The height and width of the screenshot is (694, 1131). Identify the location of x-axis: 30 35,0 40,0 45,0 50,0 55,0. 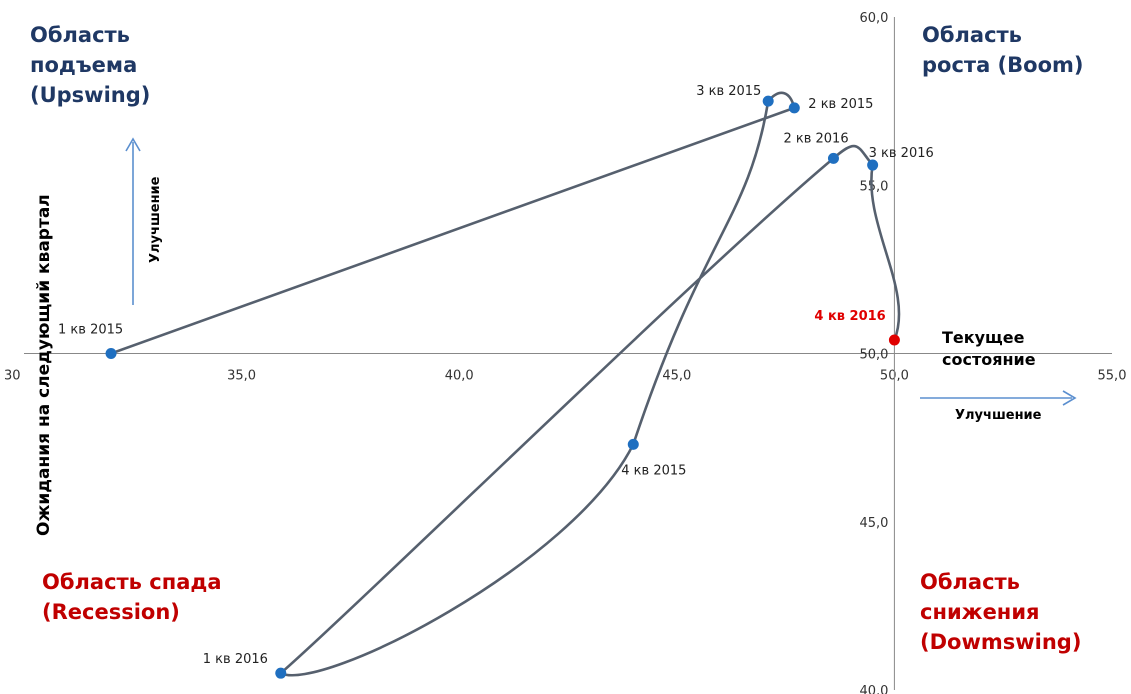
(565, 368).